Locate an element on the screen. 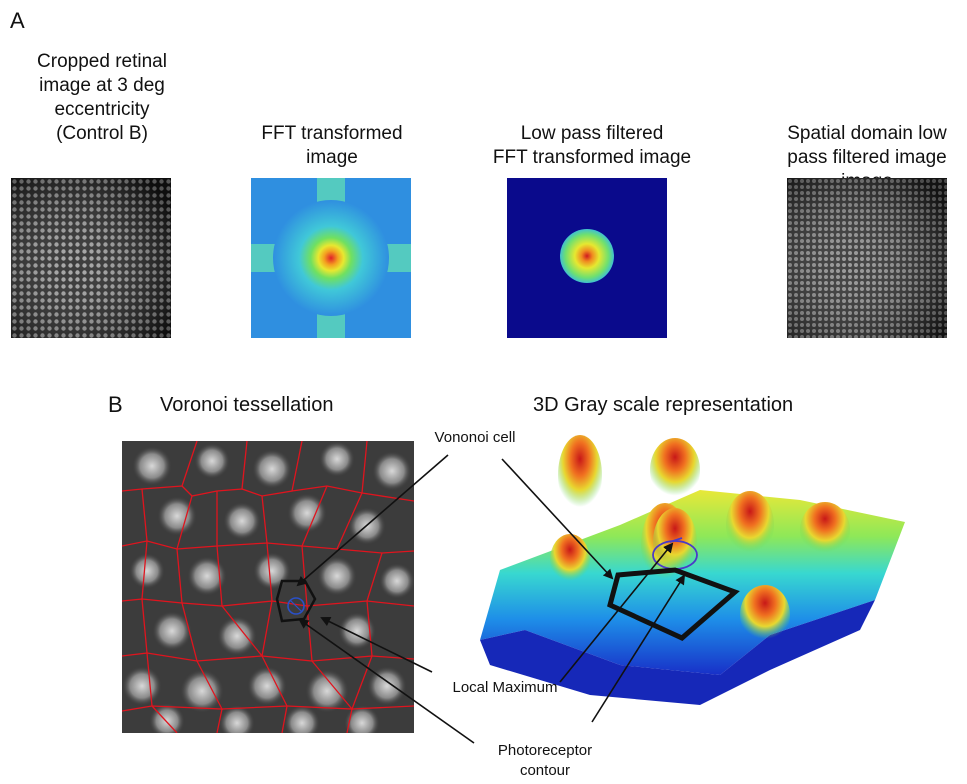 This screenshot has height=784, width=967. arrow-localmax-right is located at coordinates (616, 612).